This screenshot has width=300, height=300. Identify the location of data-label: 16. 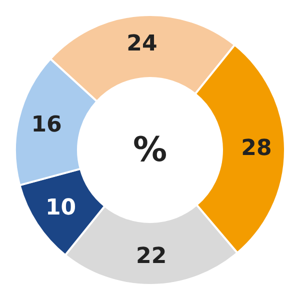
(46, 125).